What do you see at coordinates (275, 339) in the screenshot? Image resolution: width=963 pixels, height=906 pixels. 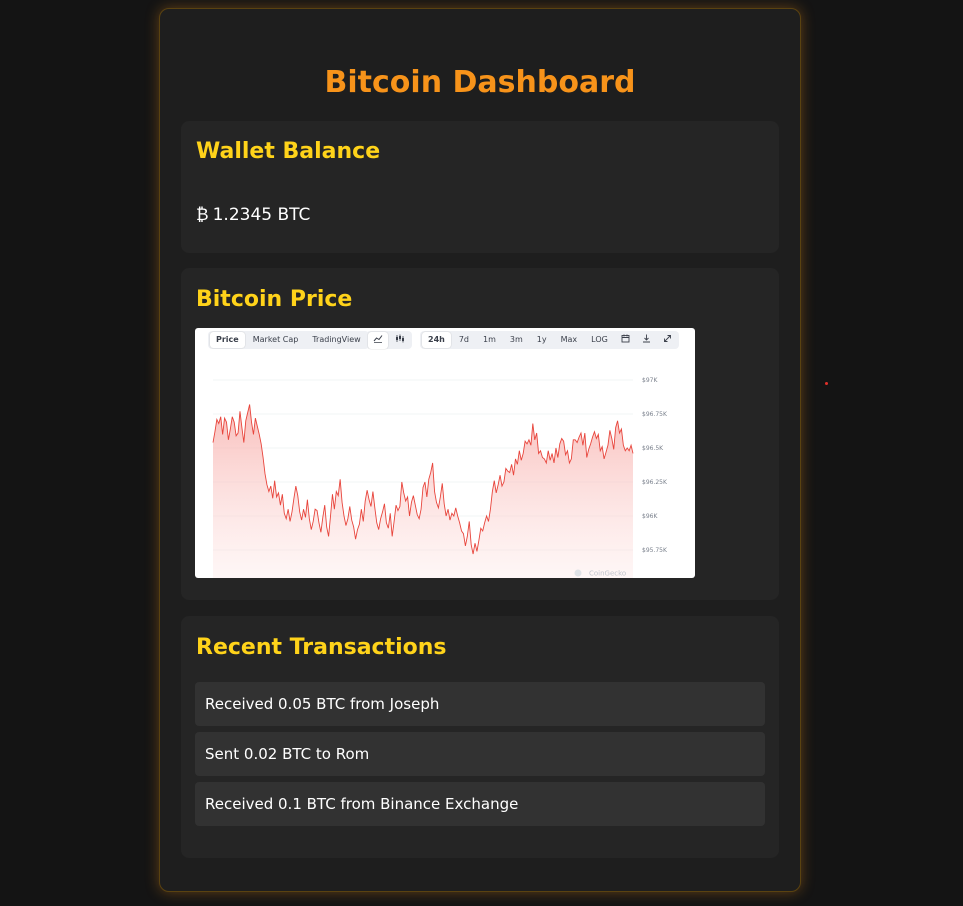 I see `tab-market-cap: Market Cap` at bounding box center [275, 339].